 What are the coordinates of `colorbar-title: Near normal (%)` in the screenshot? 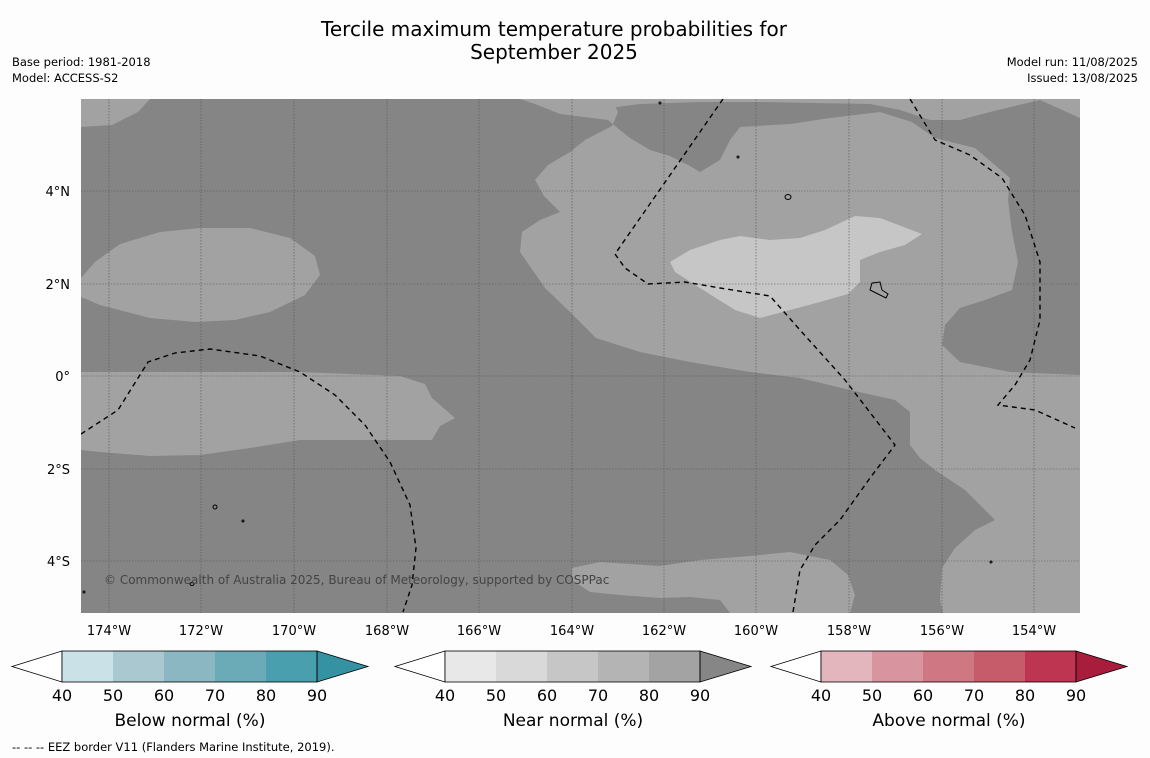 It's located at (573, 721).